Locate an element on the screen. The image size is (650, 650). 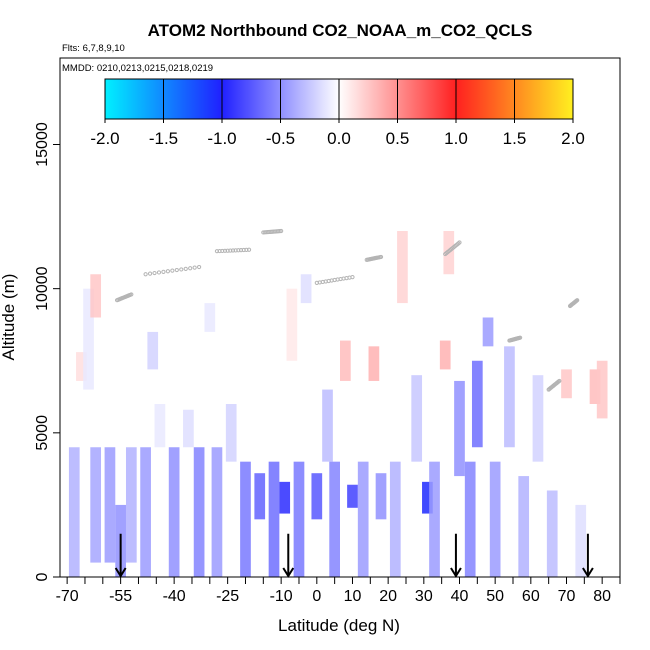
x-tick-label: 60 is located at coordinates (531, 596).